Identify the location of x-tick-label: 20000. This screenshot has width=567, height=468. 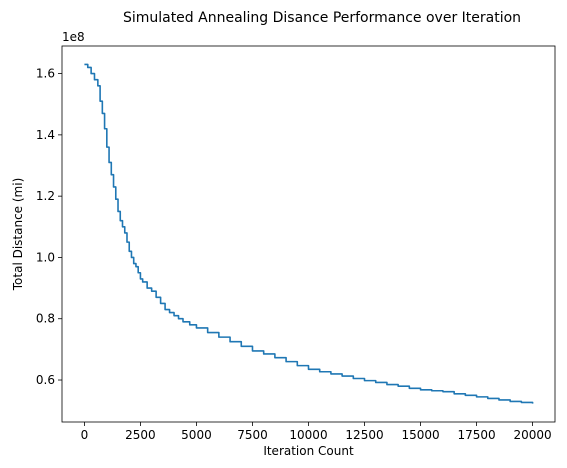
(532, 435).